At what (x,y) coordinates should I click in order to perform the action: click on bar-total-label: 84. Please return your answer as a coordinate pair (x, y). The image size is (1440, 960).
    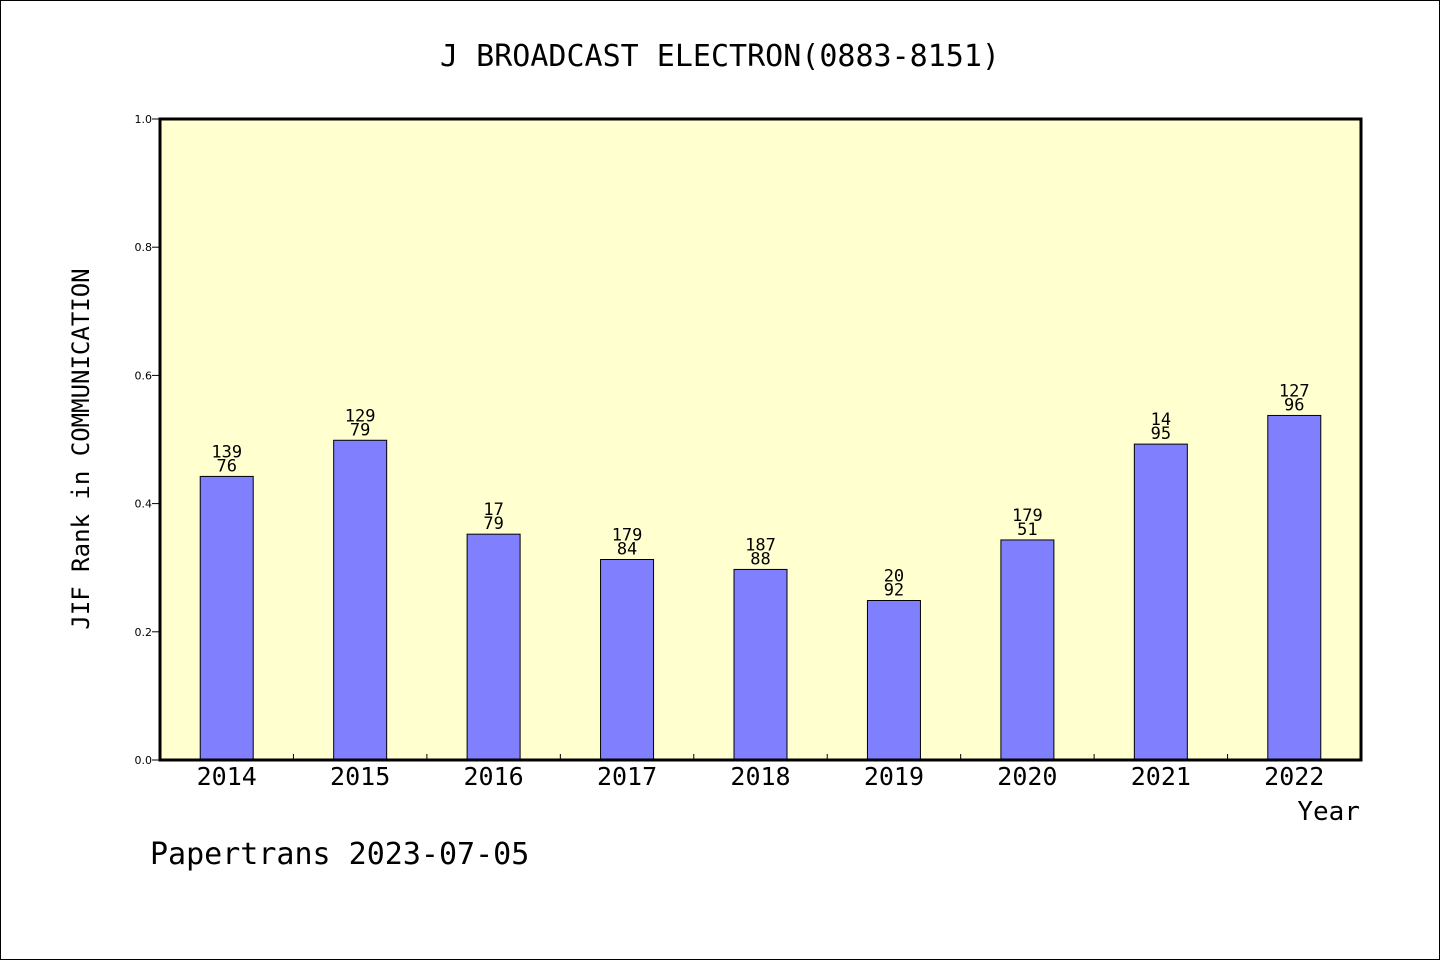
    Looking at the image, I should click on (627, 549).